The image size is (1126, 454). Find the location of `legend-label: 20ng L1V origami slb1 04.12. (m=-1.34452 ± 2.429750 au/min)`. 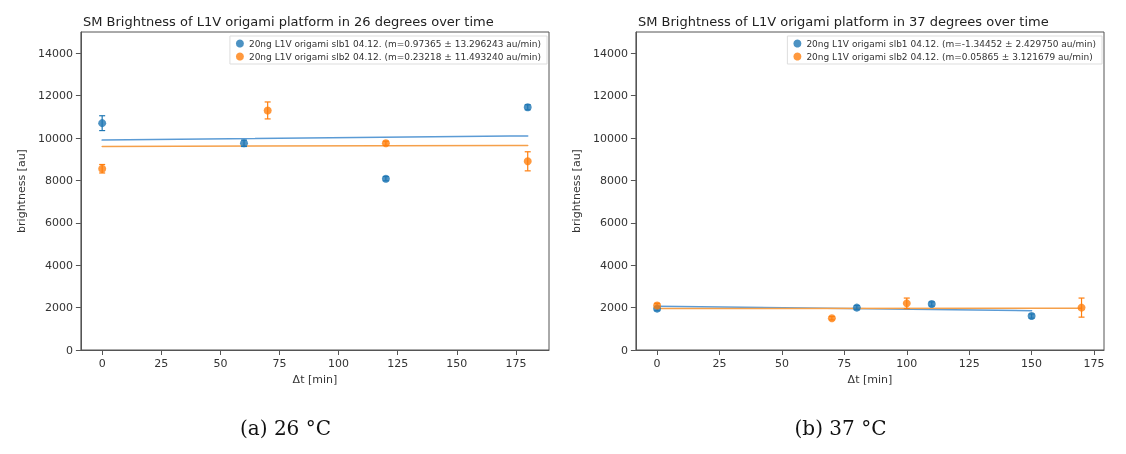

legend-label: 20ng L1V origami slb1 04.12. (m=-1.34452 ± 2.429750 au/min) is located at coordinates (951, 43).